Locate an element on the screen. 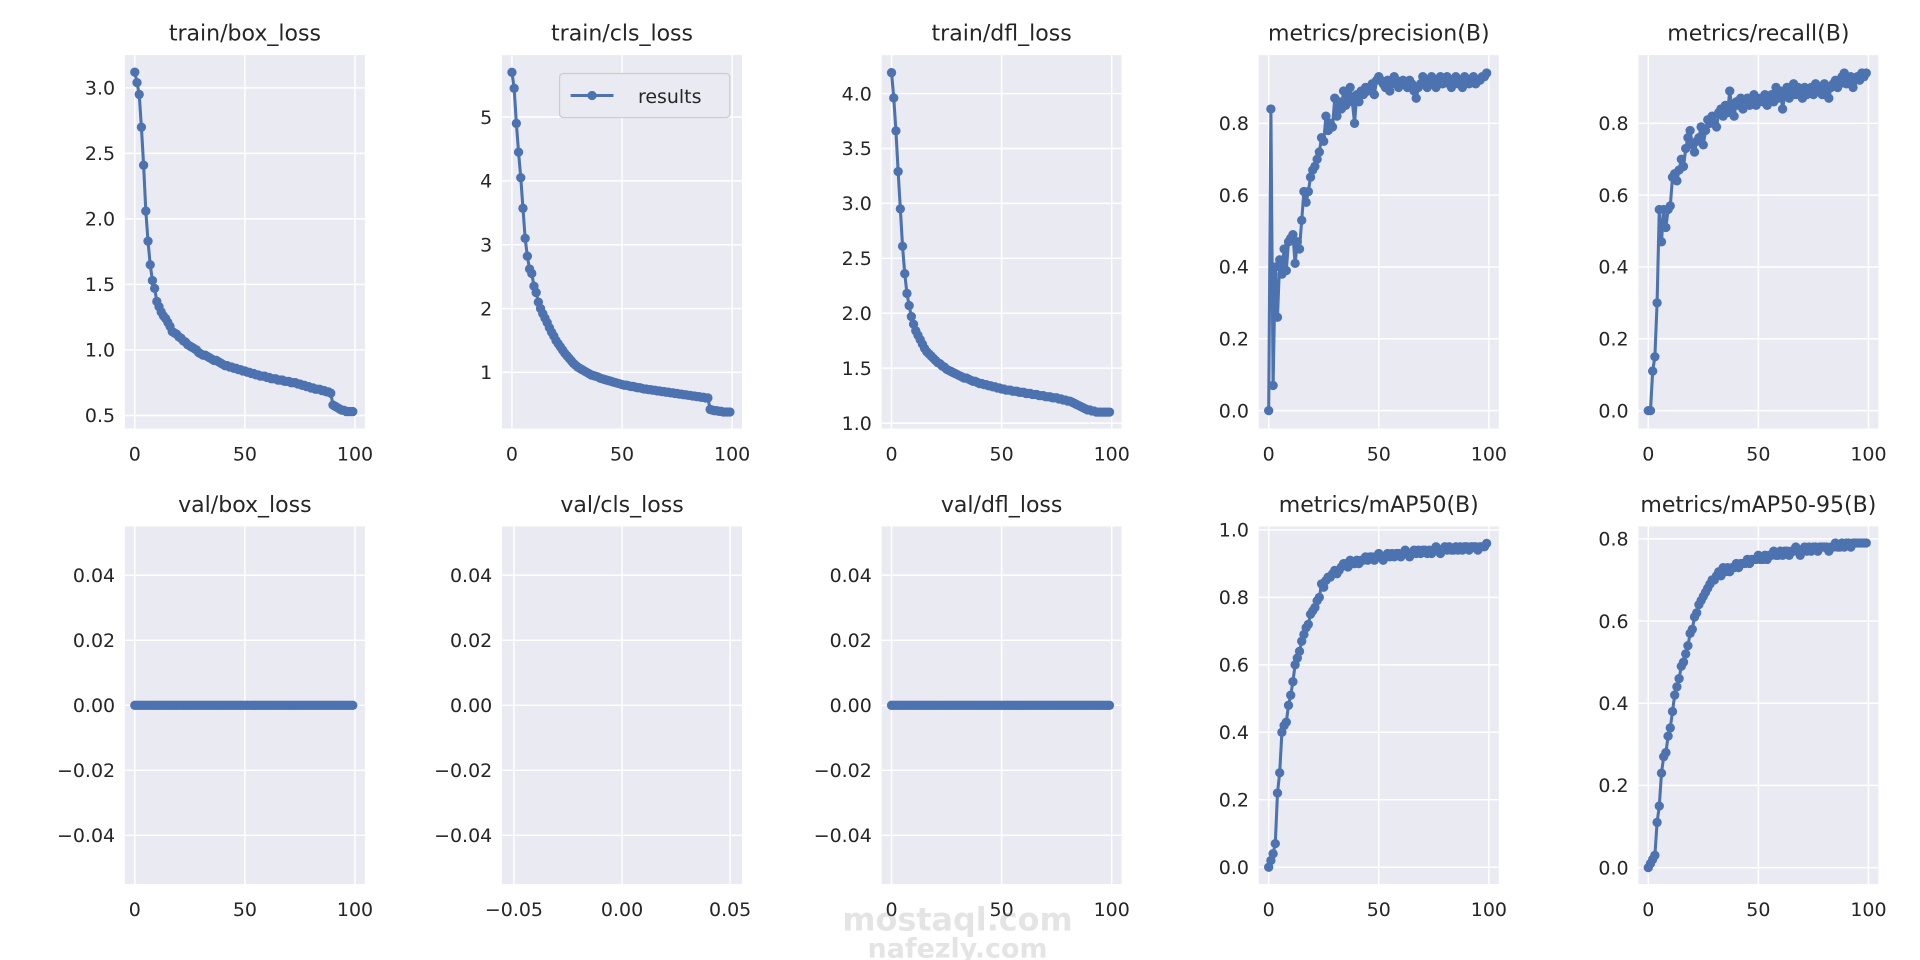  x-tick-label: −0.05 is located at coordinates (514, 910).